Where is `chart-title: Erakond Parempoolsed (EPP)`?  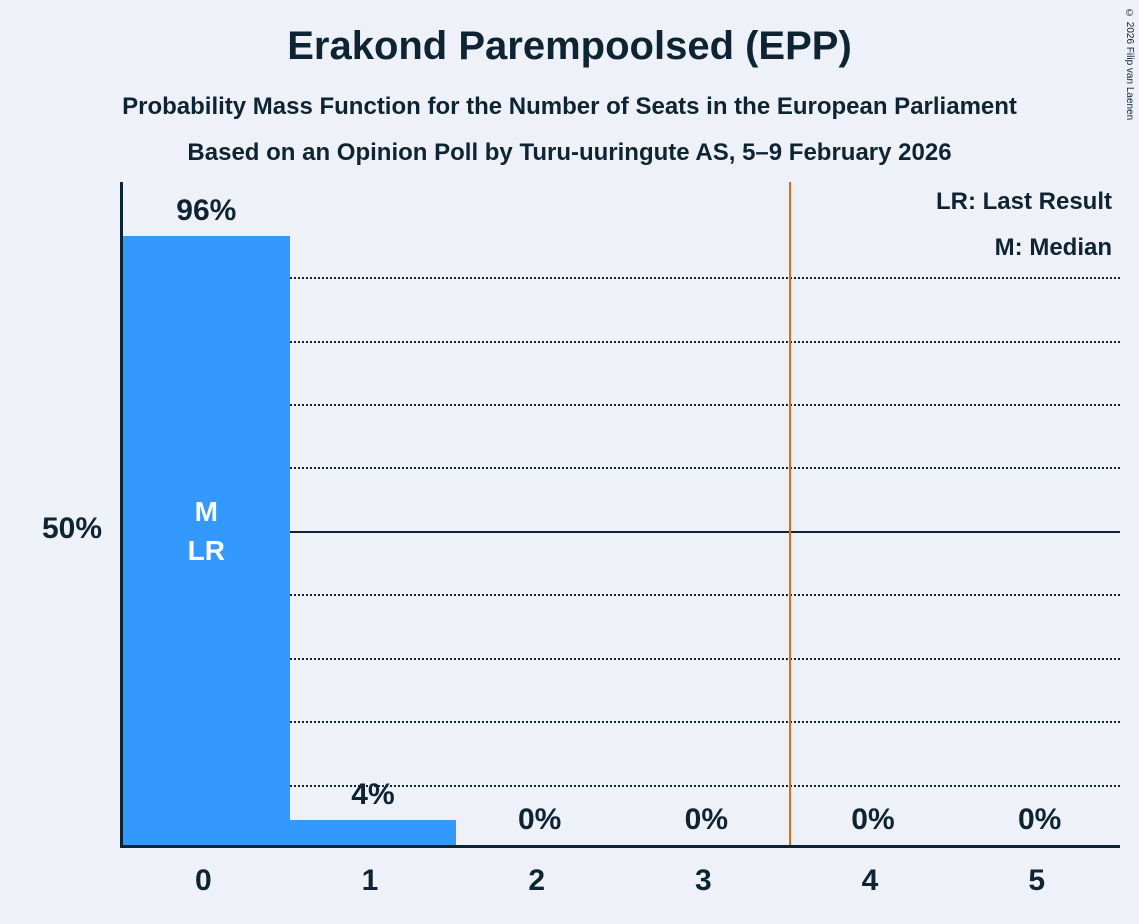 chart-title: Erakond Parempoolsed (EPP) is located at coordinates (569, 46).